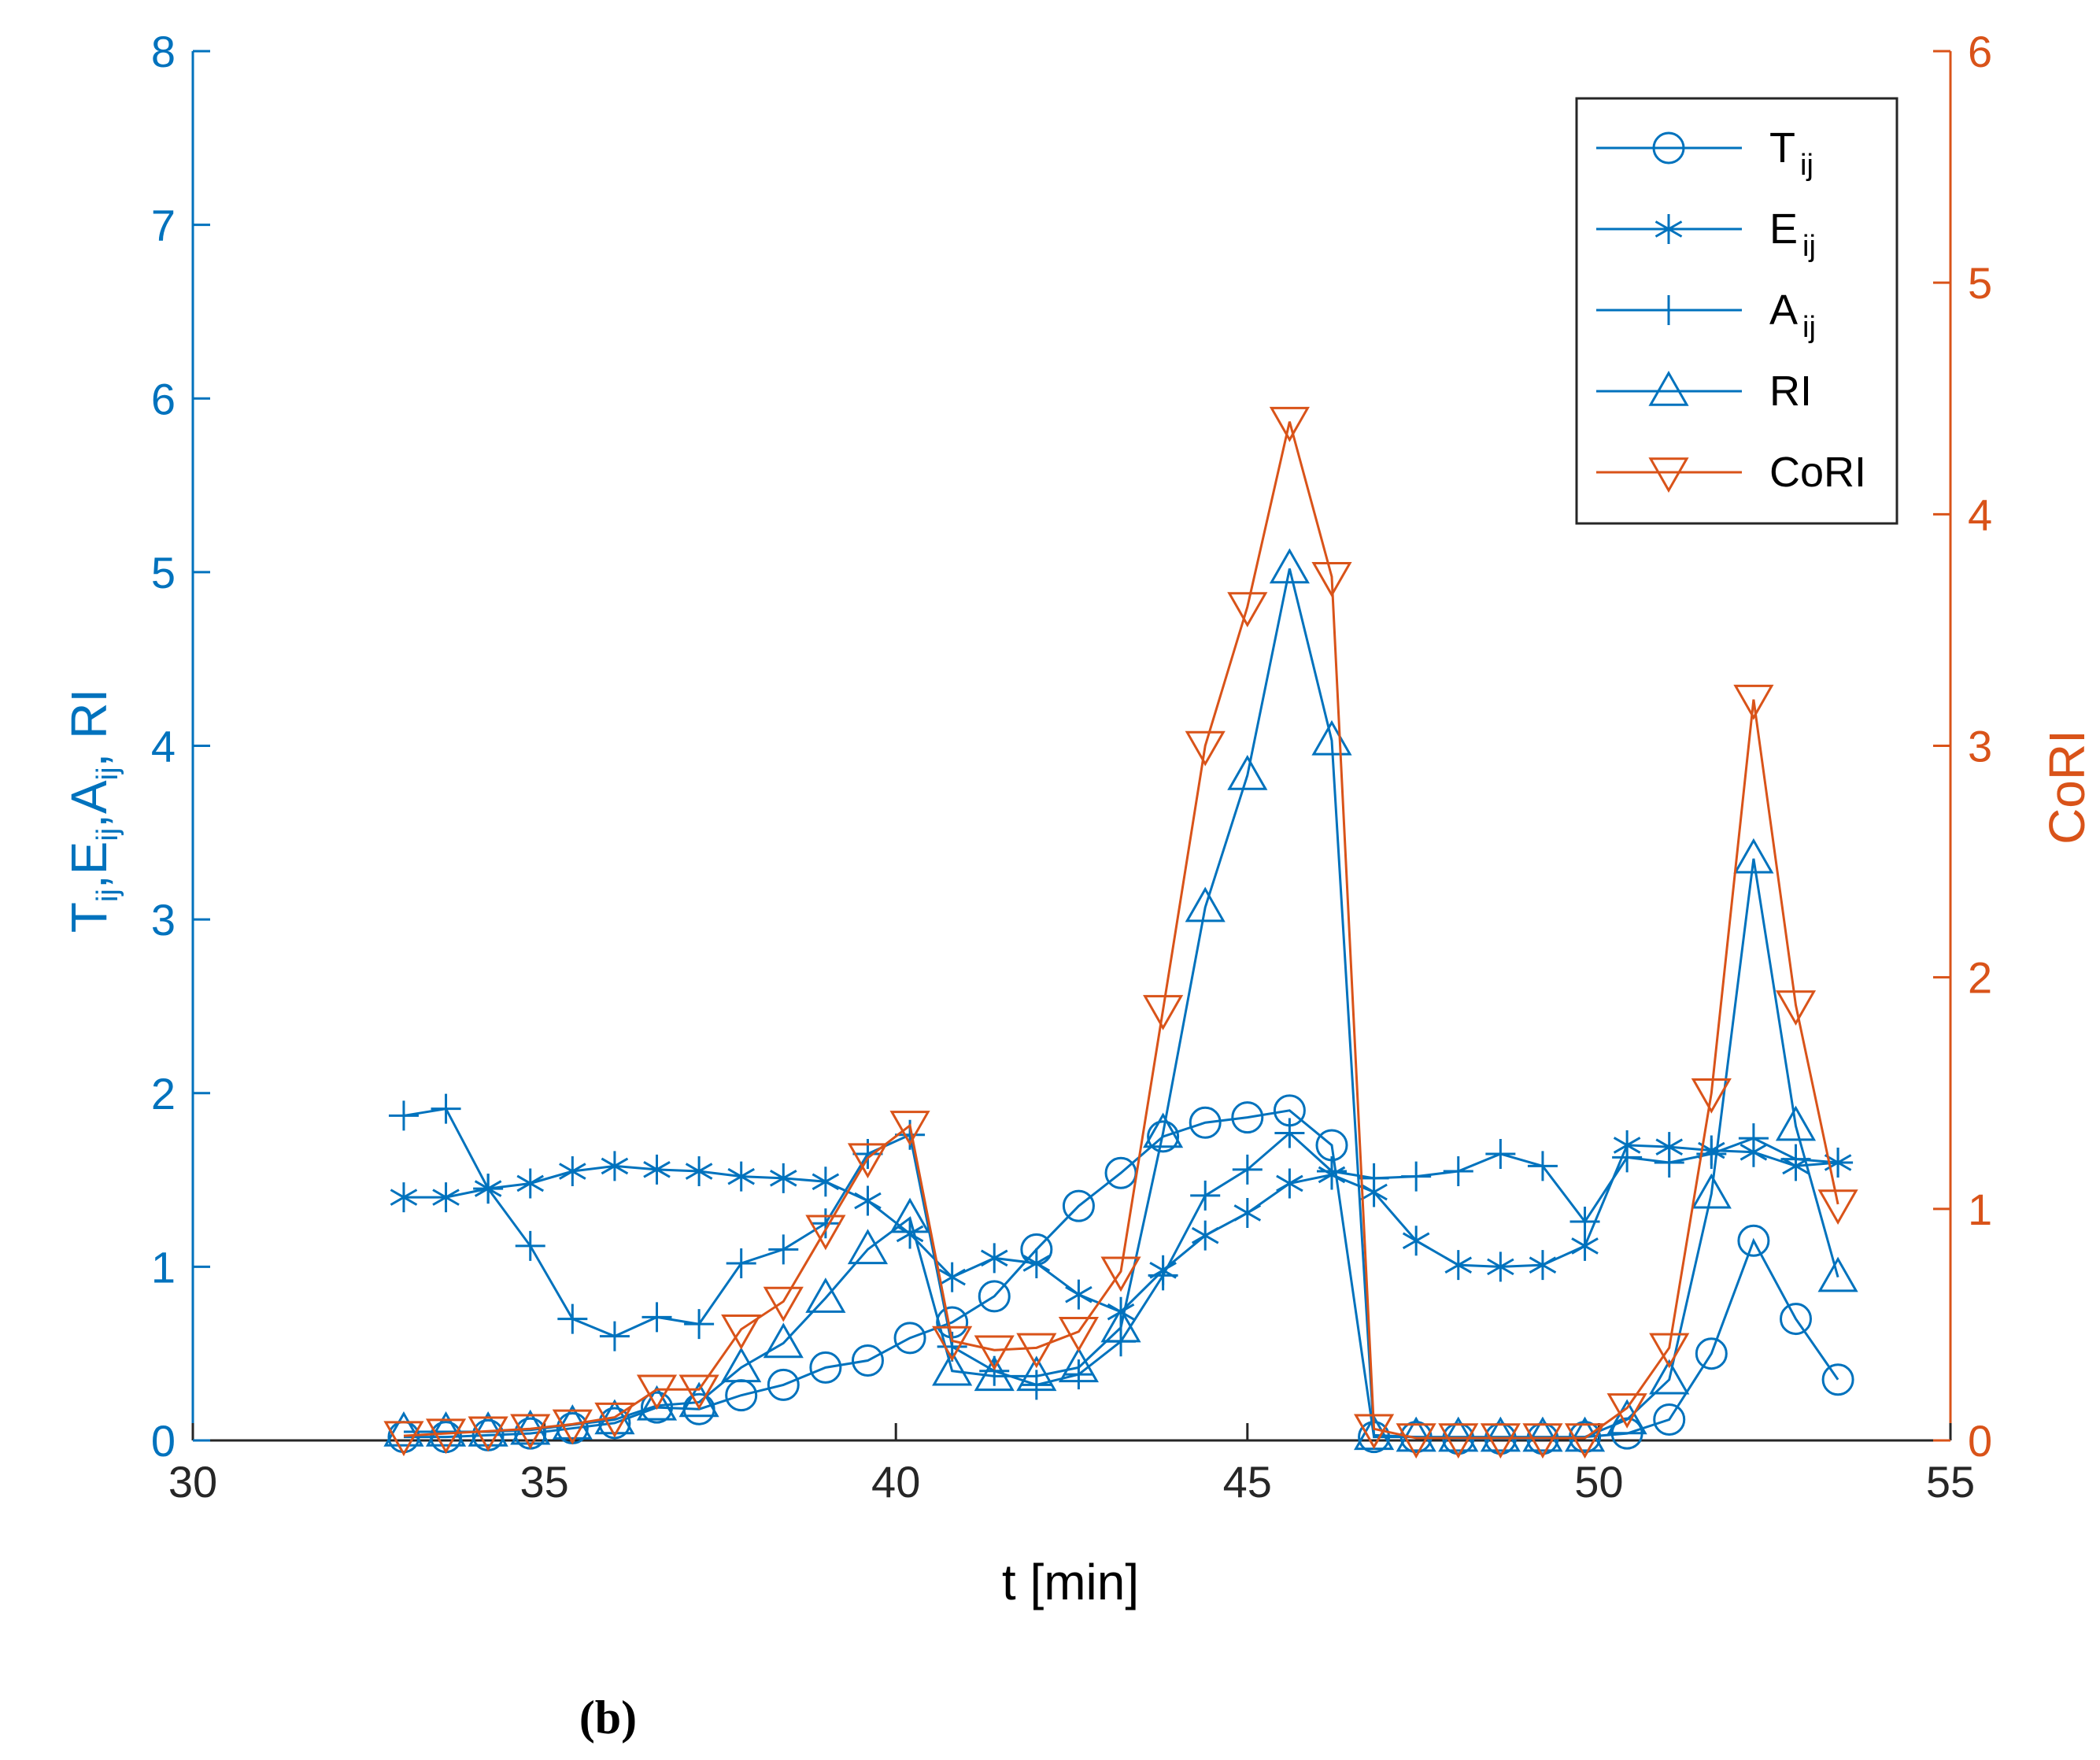  I want to click on y-left-label-sep3: , RI, so click(89, 728).